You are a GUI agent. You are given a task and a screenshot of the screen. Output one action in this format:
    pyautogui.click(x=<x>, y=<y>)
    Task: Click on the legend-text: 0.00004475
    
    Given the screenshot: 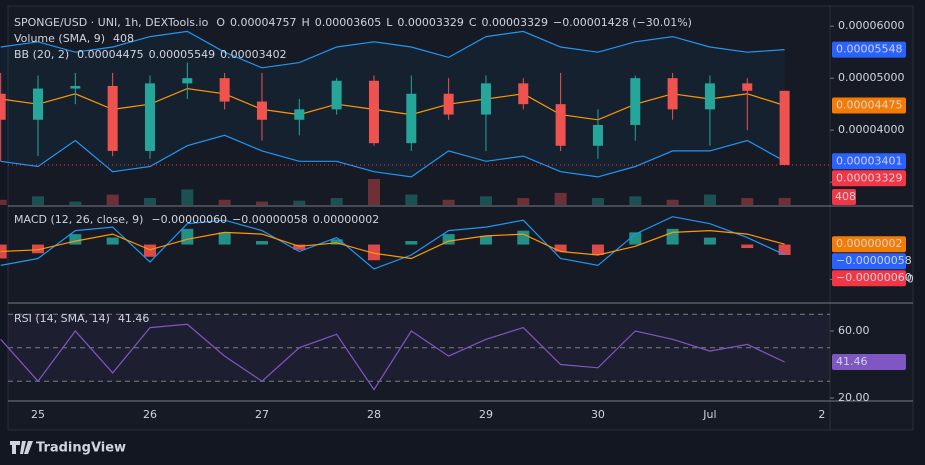 What is the action you would take?
    pyautogui.click(x=110, y=54)
    